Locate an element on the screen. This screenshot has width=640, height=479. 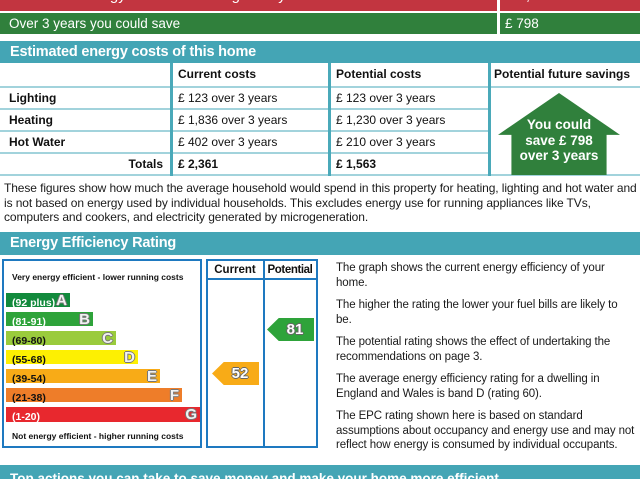
lighting-potential-cost: £ 123 over 3 years is located at coordinates (386, 98).